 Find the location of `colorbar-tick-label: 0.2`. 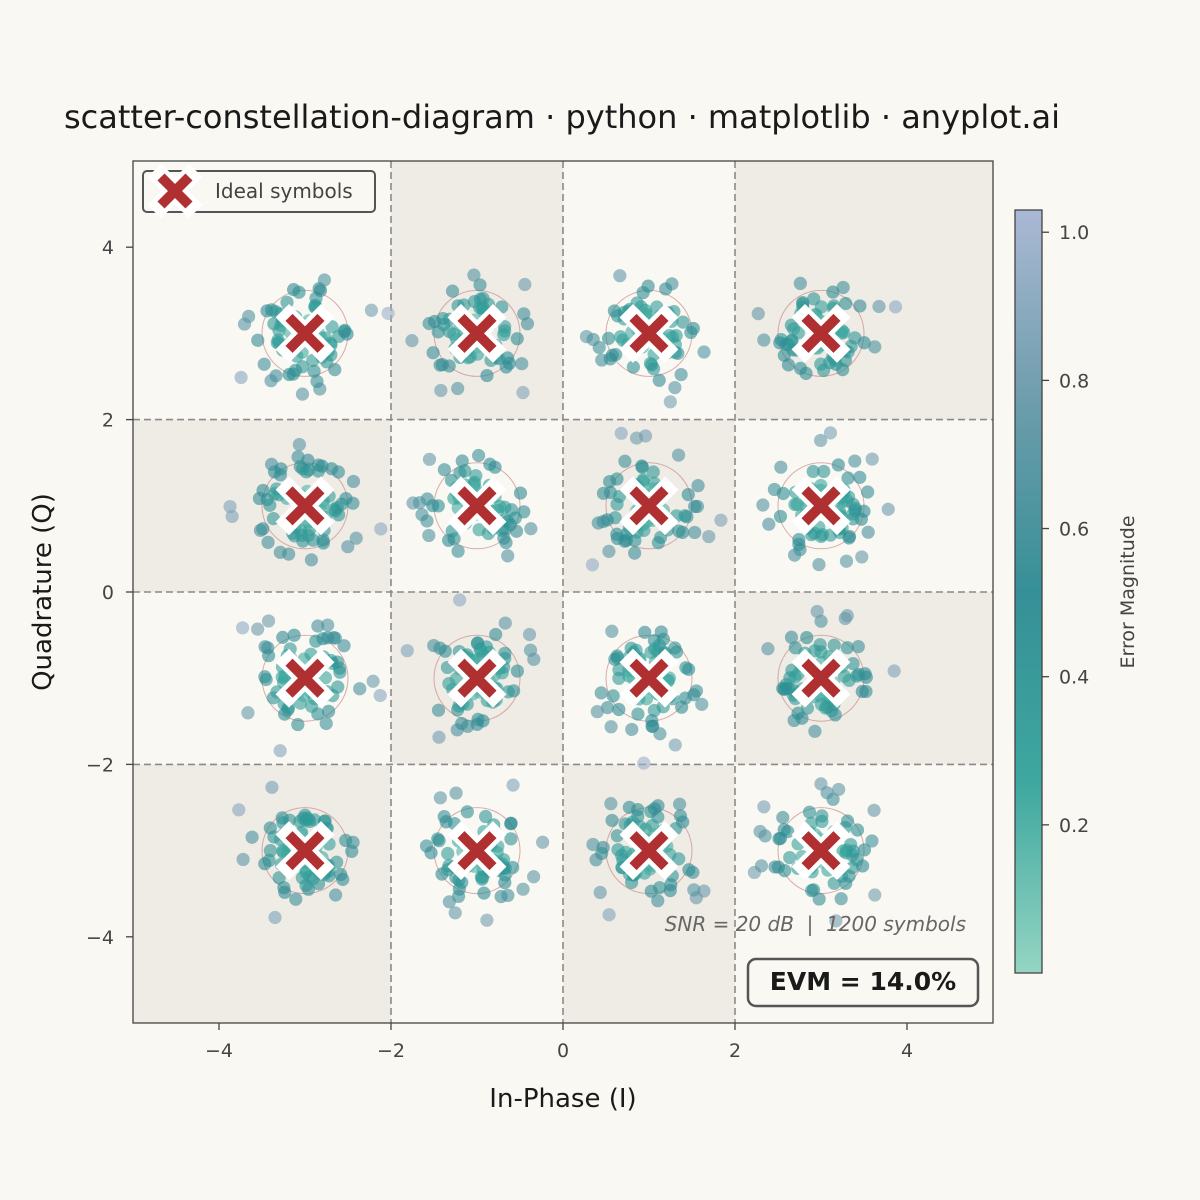

colorbar-tick-label: 0.2 is located at coordinates (1074, 826).